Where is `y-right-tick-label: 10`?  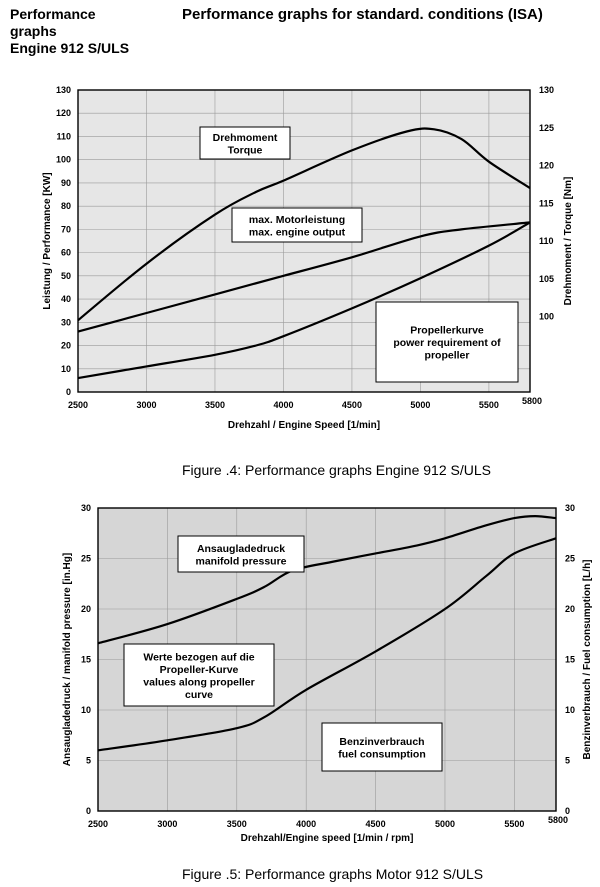
y-right-tick-label: 10 is located at coordinates (570, 710).